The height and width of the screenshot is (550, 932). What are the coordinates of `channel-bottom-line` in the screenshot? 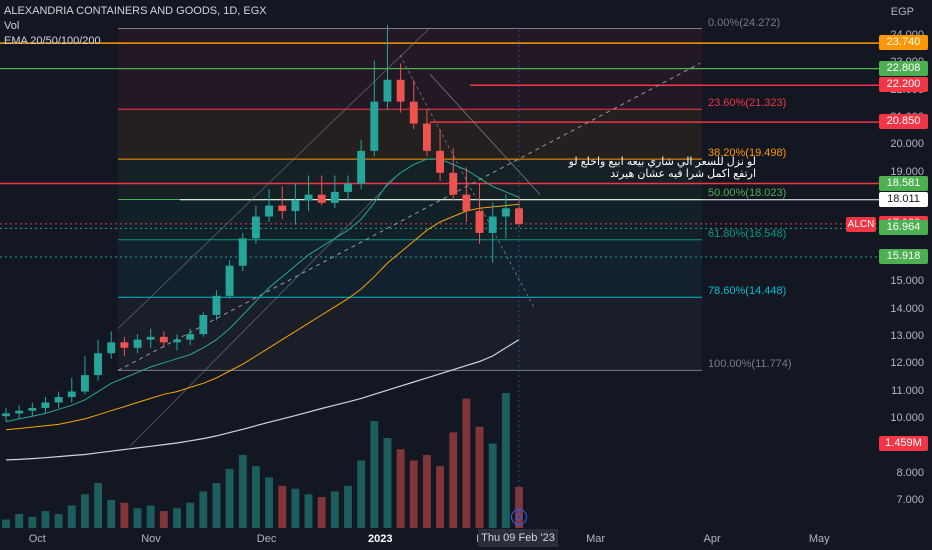 It's located at (265, 309).